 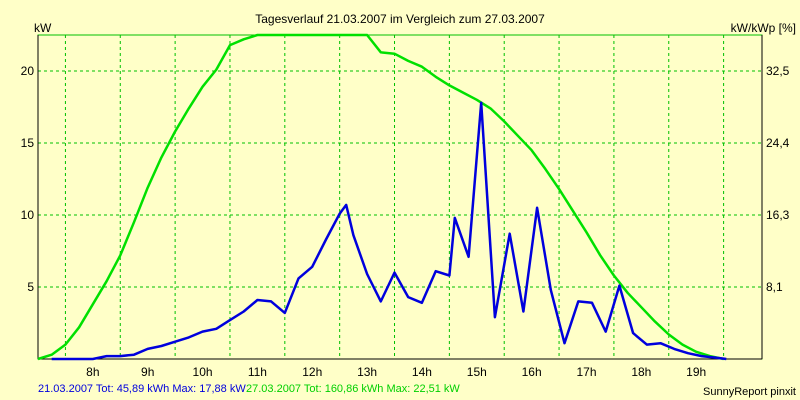 What do you see at coordinates (778, 215) in the screenshot?
I see `y2-tick-label: 16,3` at bounding box center [778, 215].